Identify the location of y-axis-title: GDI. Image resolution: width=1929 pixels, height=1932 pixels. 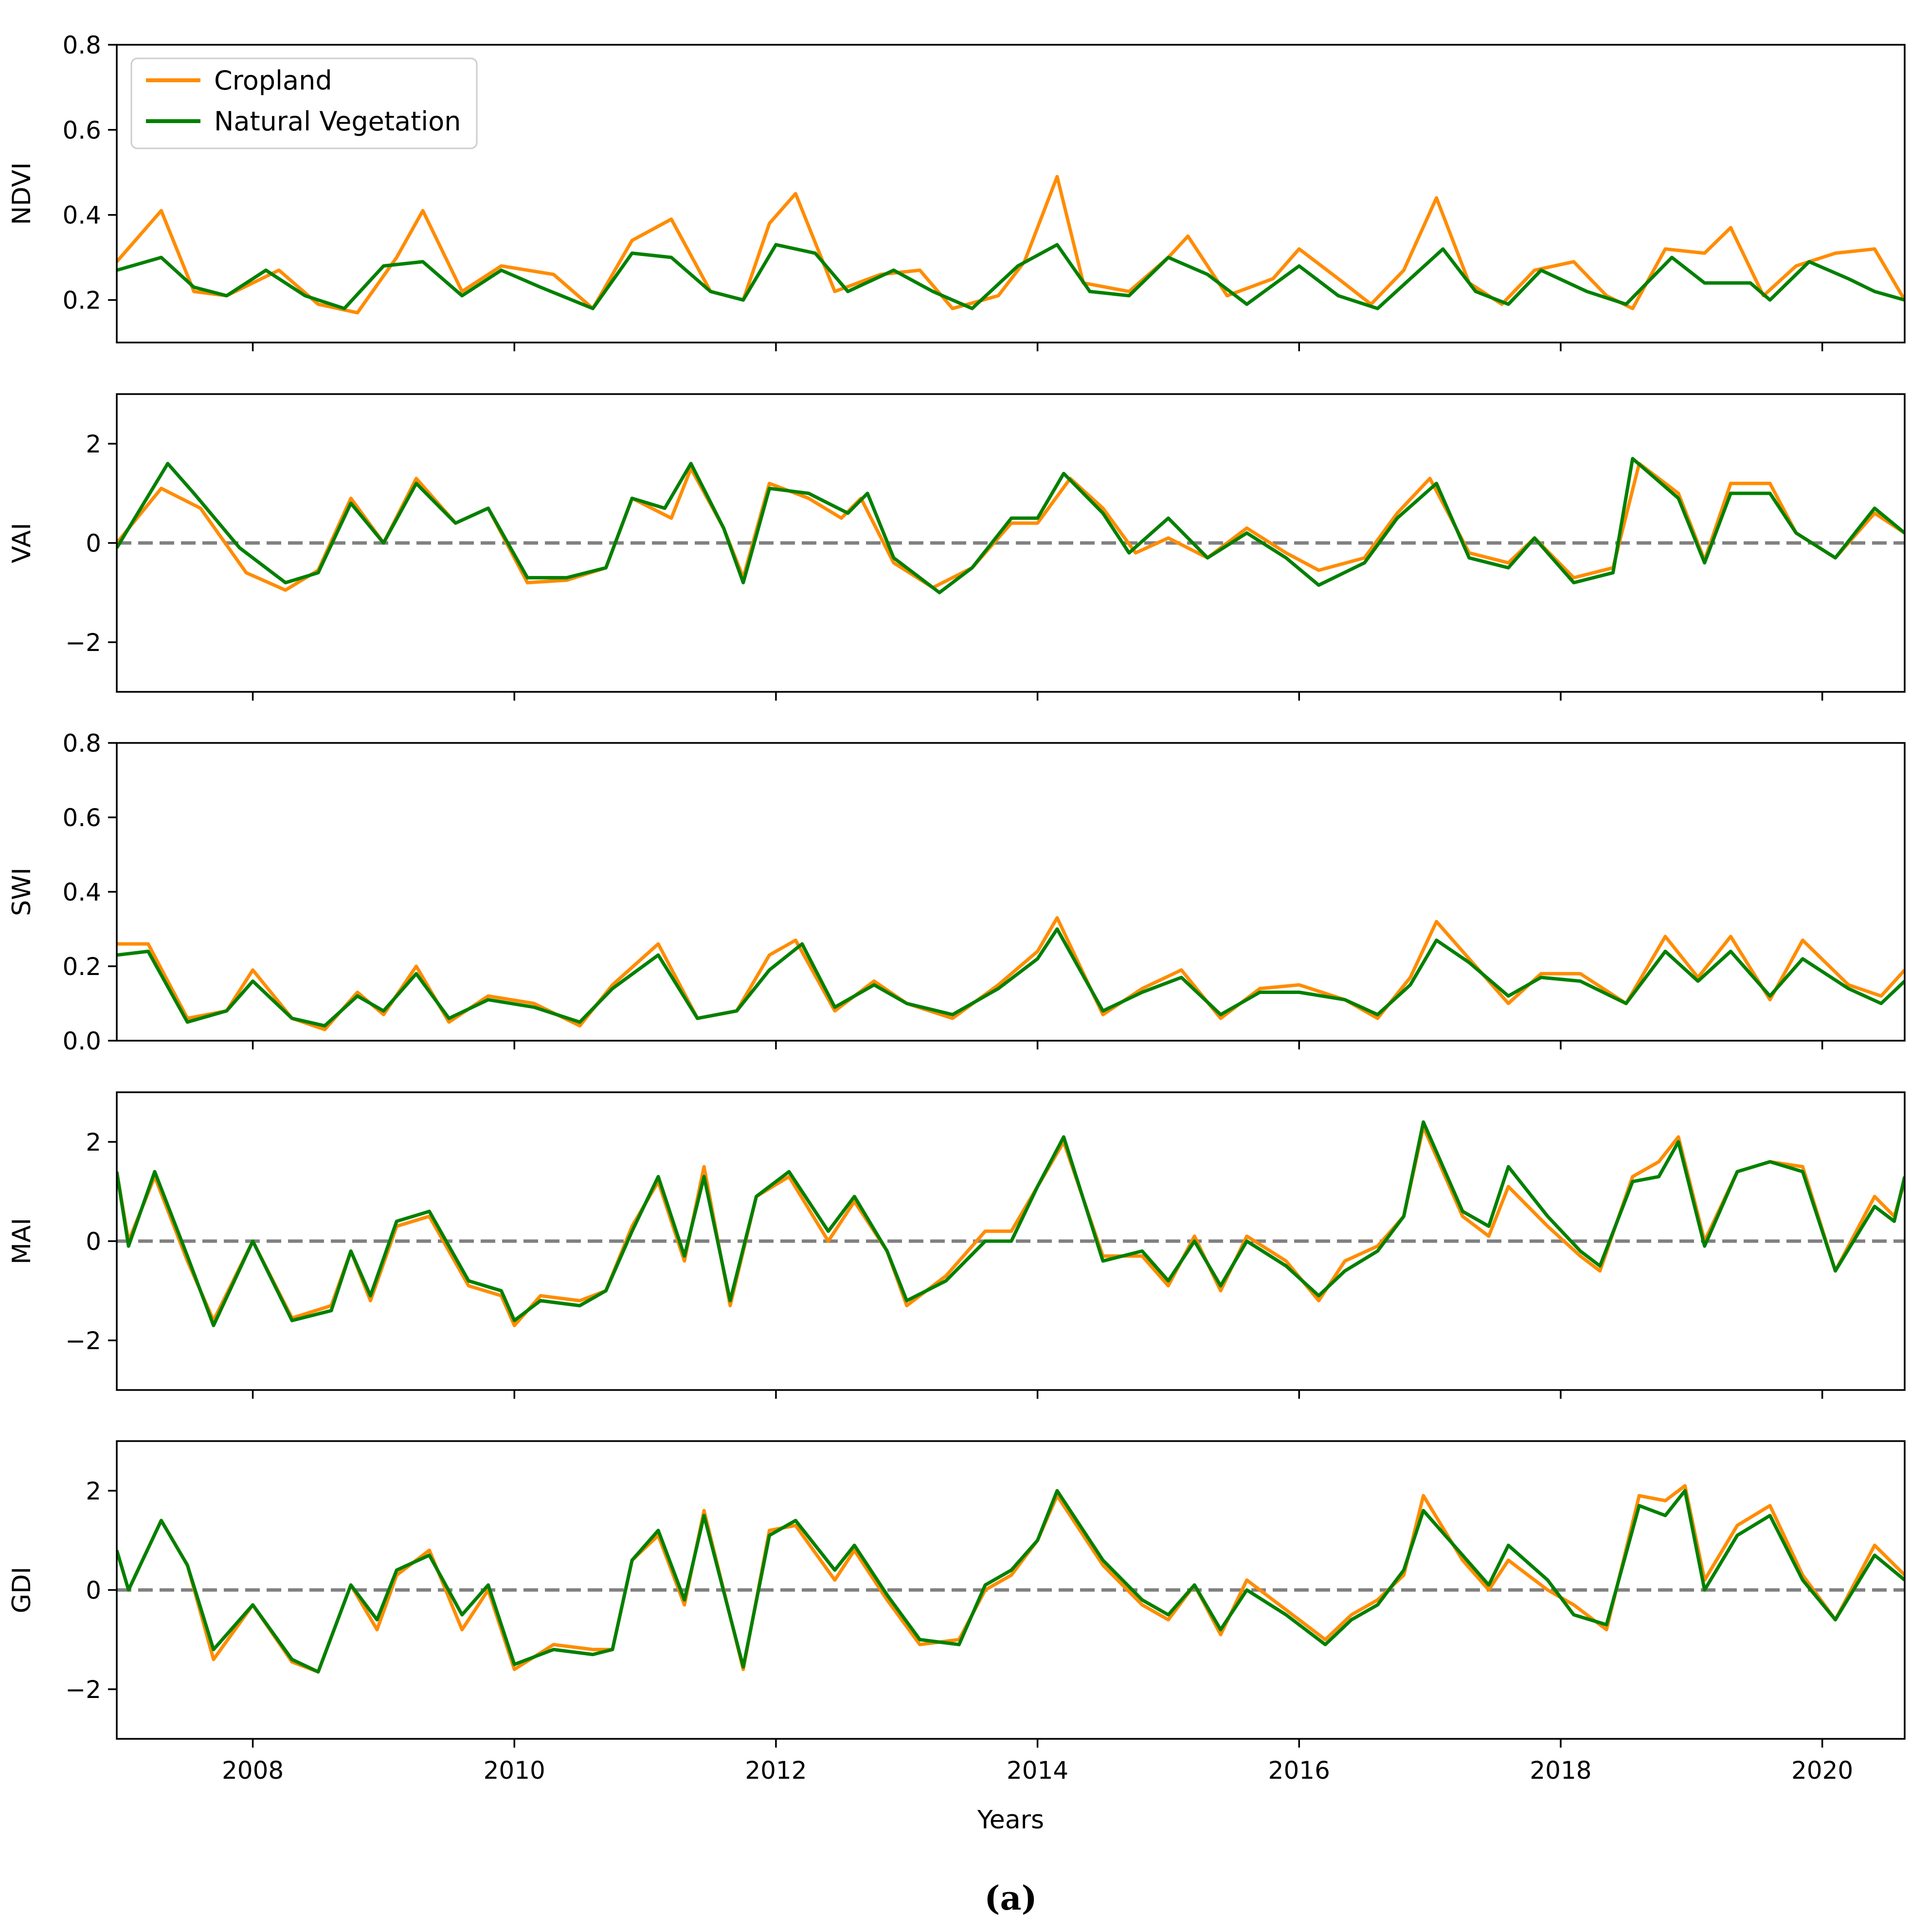
(22, 1590).